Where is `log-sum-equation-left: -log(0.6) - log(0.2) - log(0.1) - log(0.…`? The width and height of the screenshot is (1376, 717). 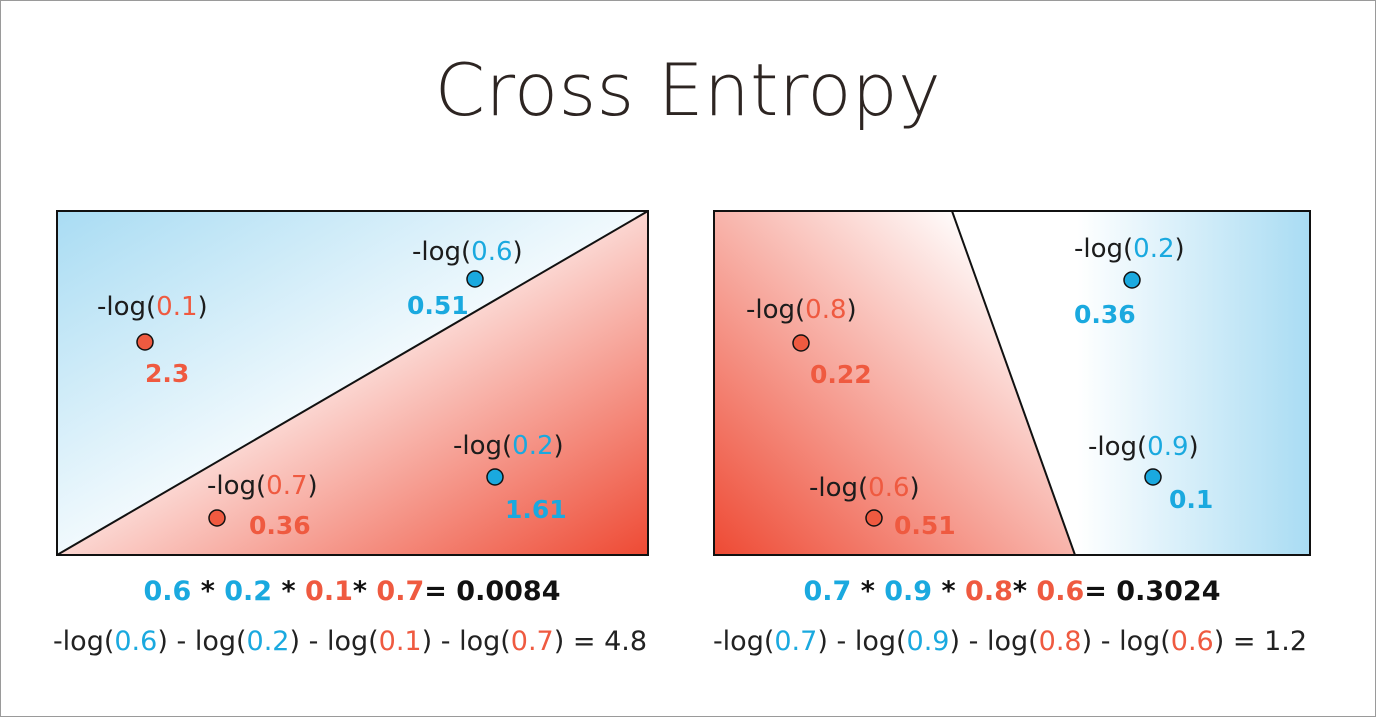 log-sum-equation-left: -log(0.6) - log(0.2) - log(0.1) - log(0.… is located at coordinates (350, 641).